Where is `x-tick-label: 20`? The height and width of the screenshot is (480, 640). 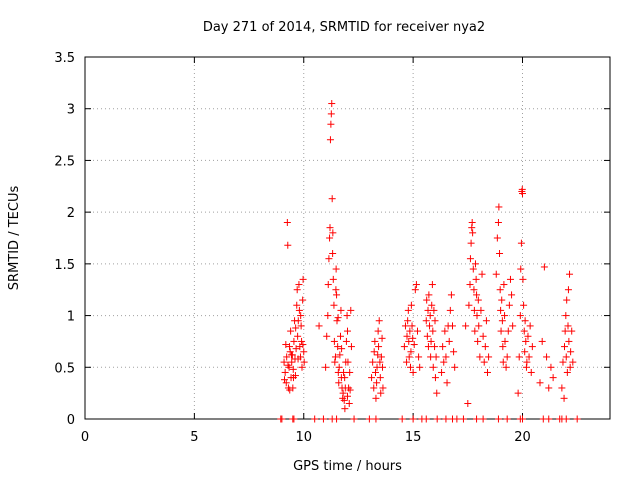
x-tick-label: 20 is located at coordinates (522, 437).